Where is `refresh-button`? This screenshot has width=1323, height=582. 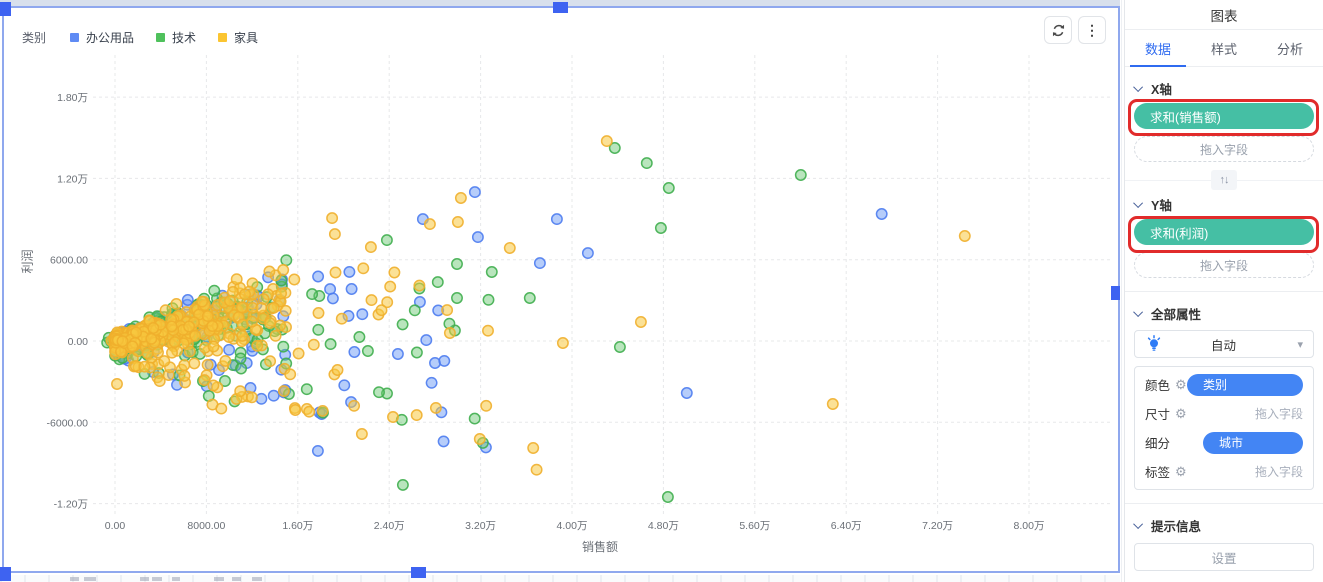 refresh-button is located at coordinates (1058, 30).